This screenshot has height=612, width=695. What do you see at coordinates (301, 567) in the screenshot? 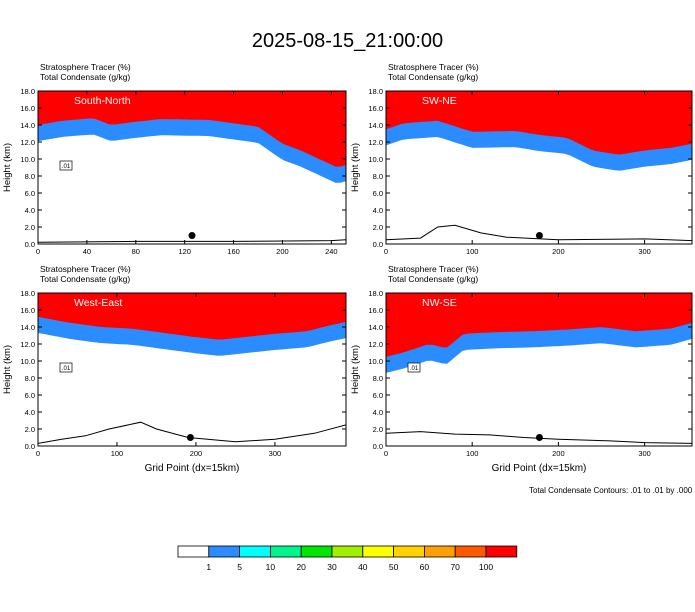
I see `colorbar-label: 20` at bounding box center [301, 567].